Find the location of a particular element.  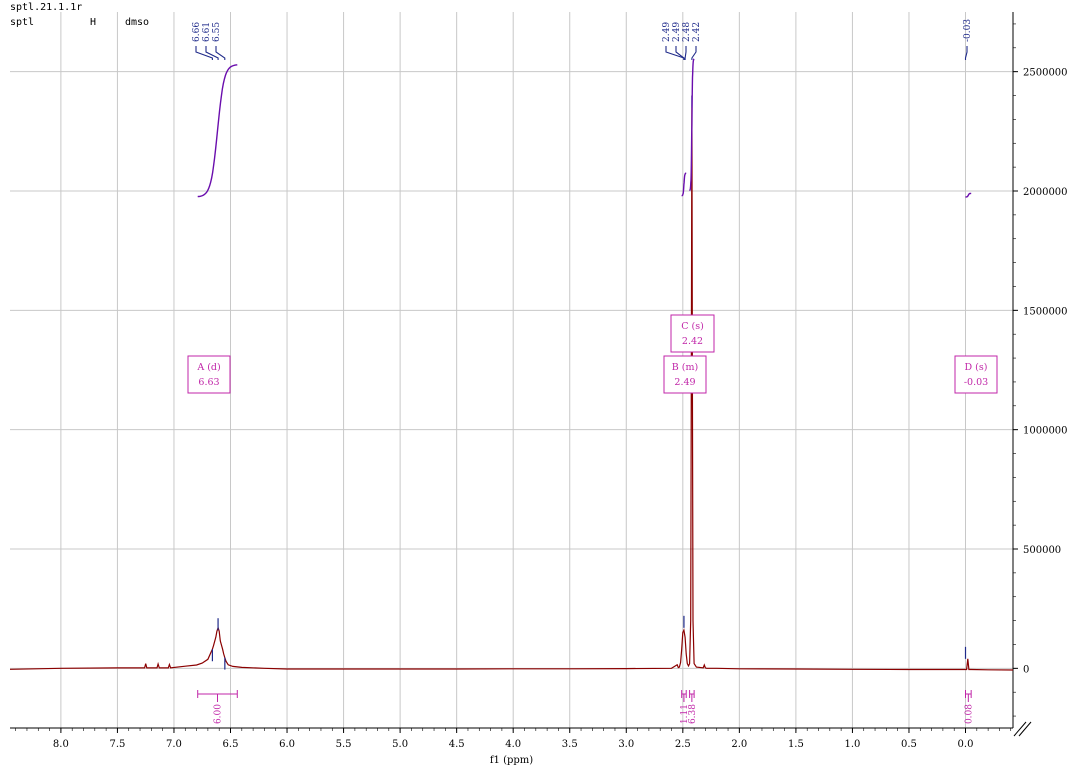

integral-value: 6.38 is located at coordinates (693, 714).